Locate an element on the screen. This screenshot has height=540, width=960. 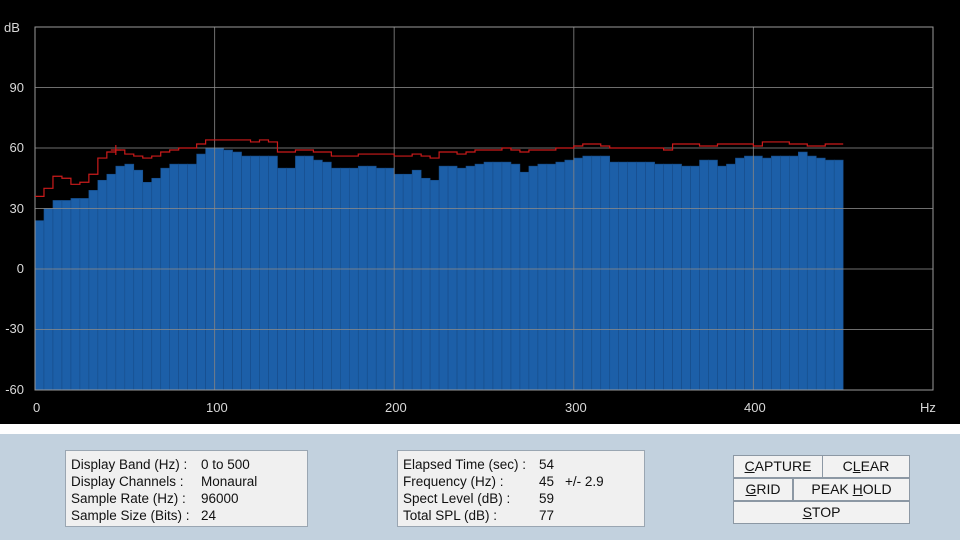
elapsed-time-label: Elapsed Time (sec) : is located at coordinates (465, 464).